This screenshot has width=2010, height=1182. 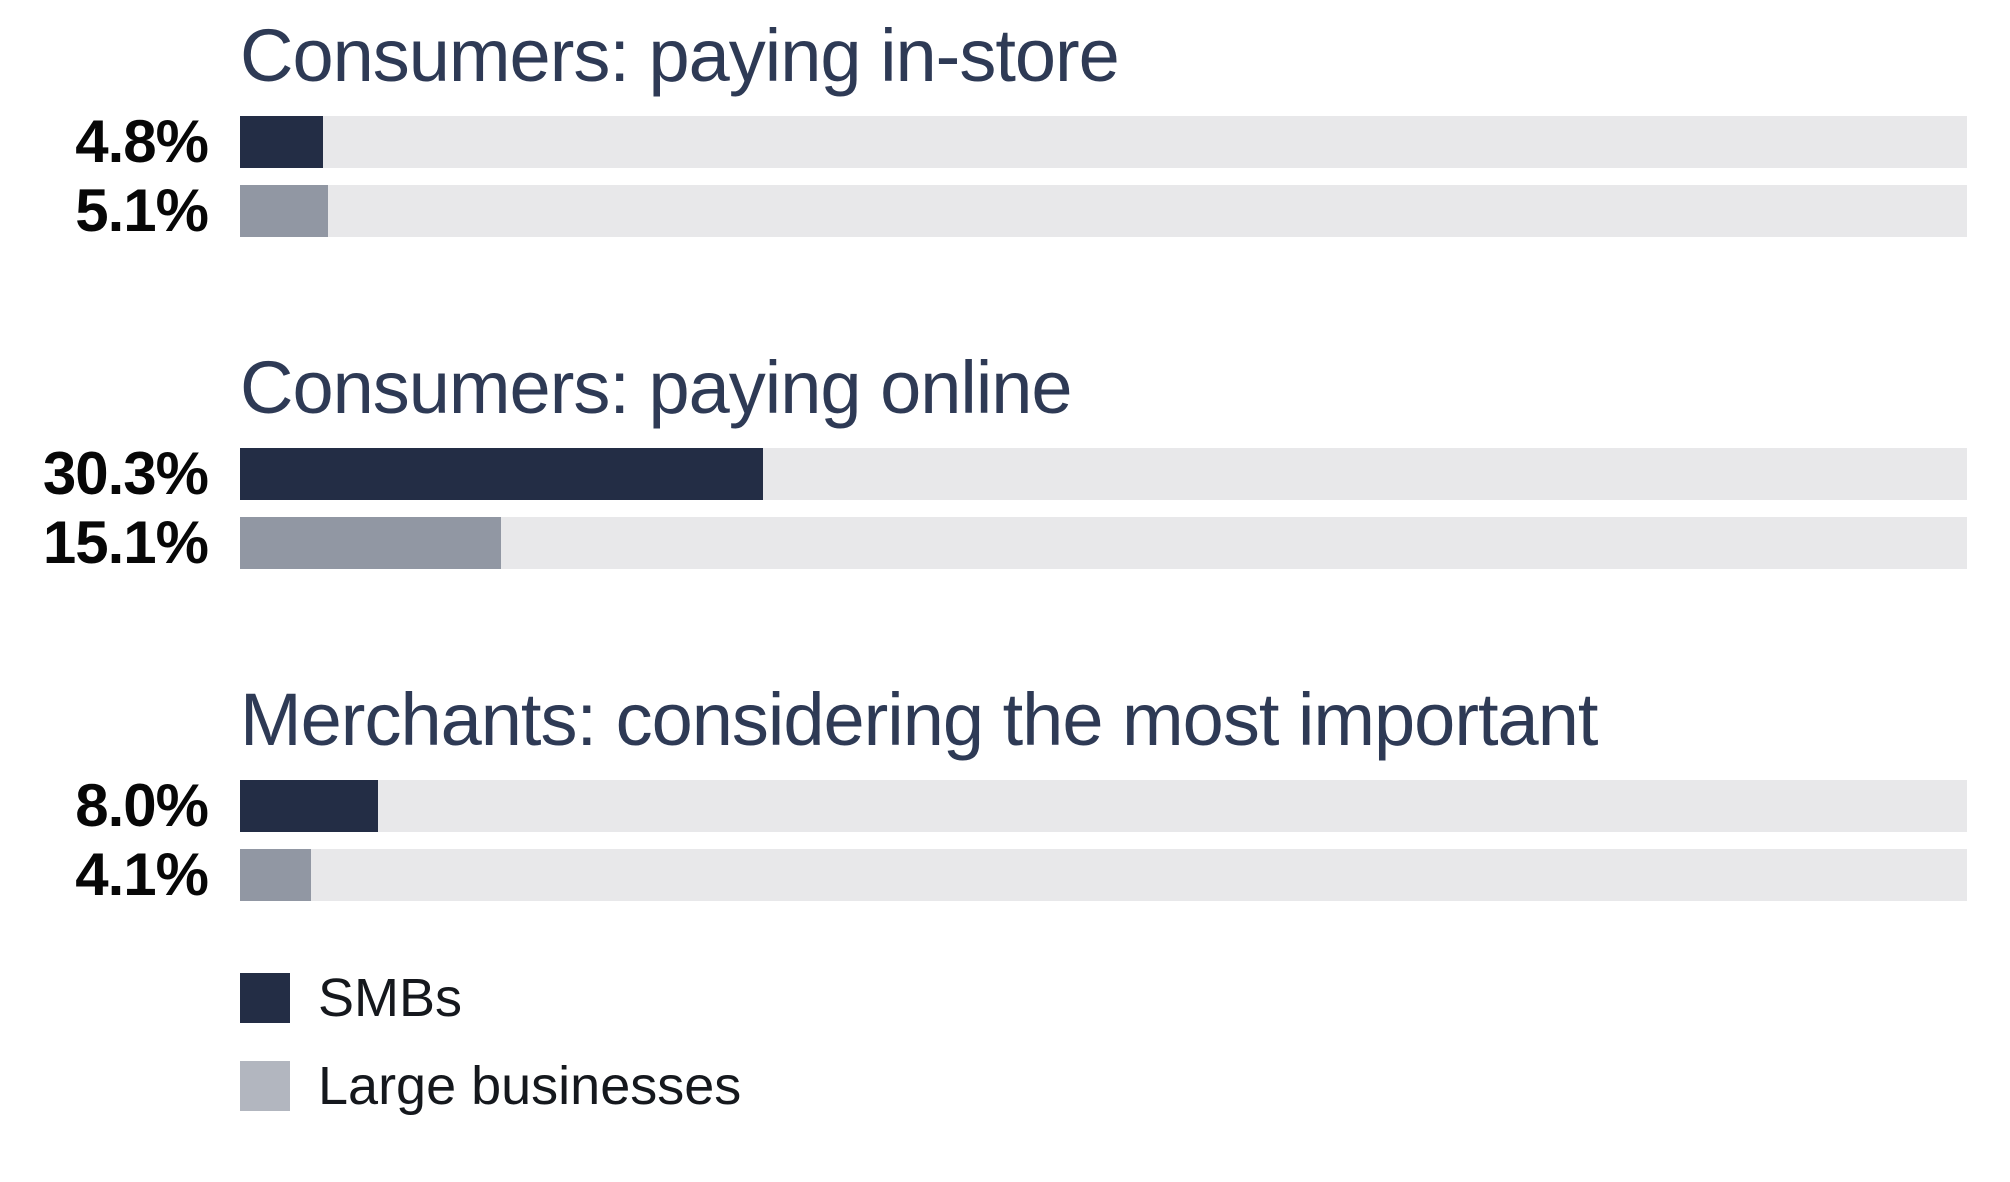 What do you see at coordinates (680, 55) in the screenshot?
I see `group-title: Consumers: paying in-store` at bounding box center [680, 55].